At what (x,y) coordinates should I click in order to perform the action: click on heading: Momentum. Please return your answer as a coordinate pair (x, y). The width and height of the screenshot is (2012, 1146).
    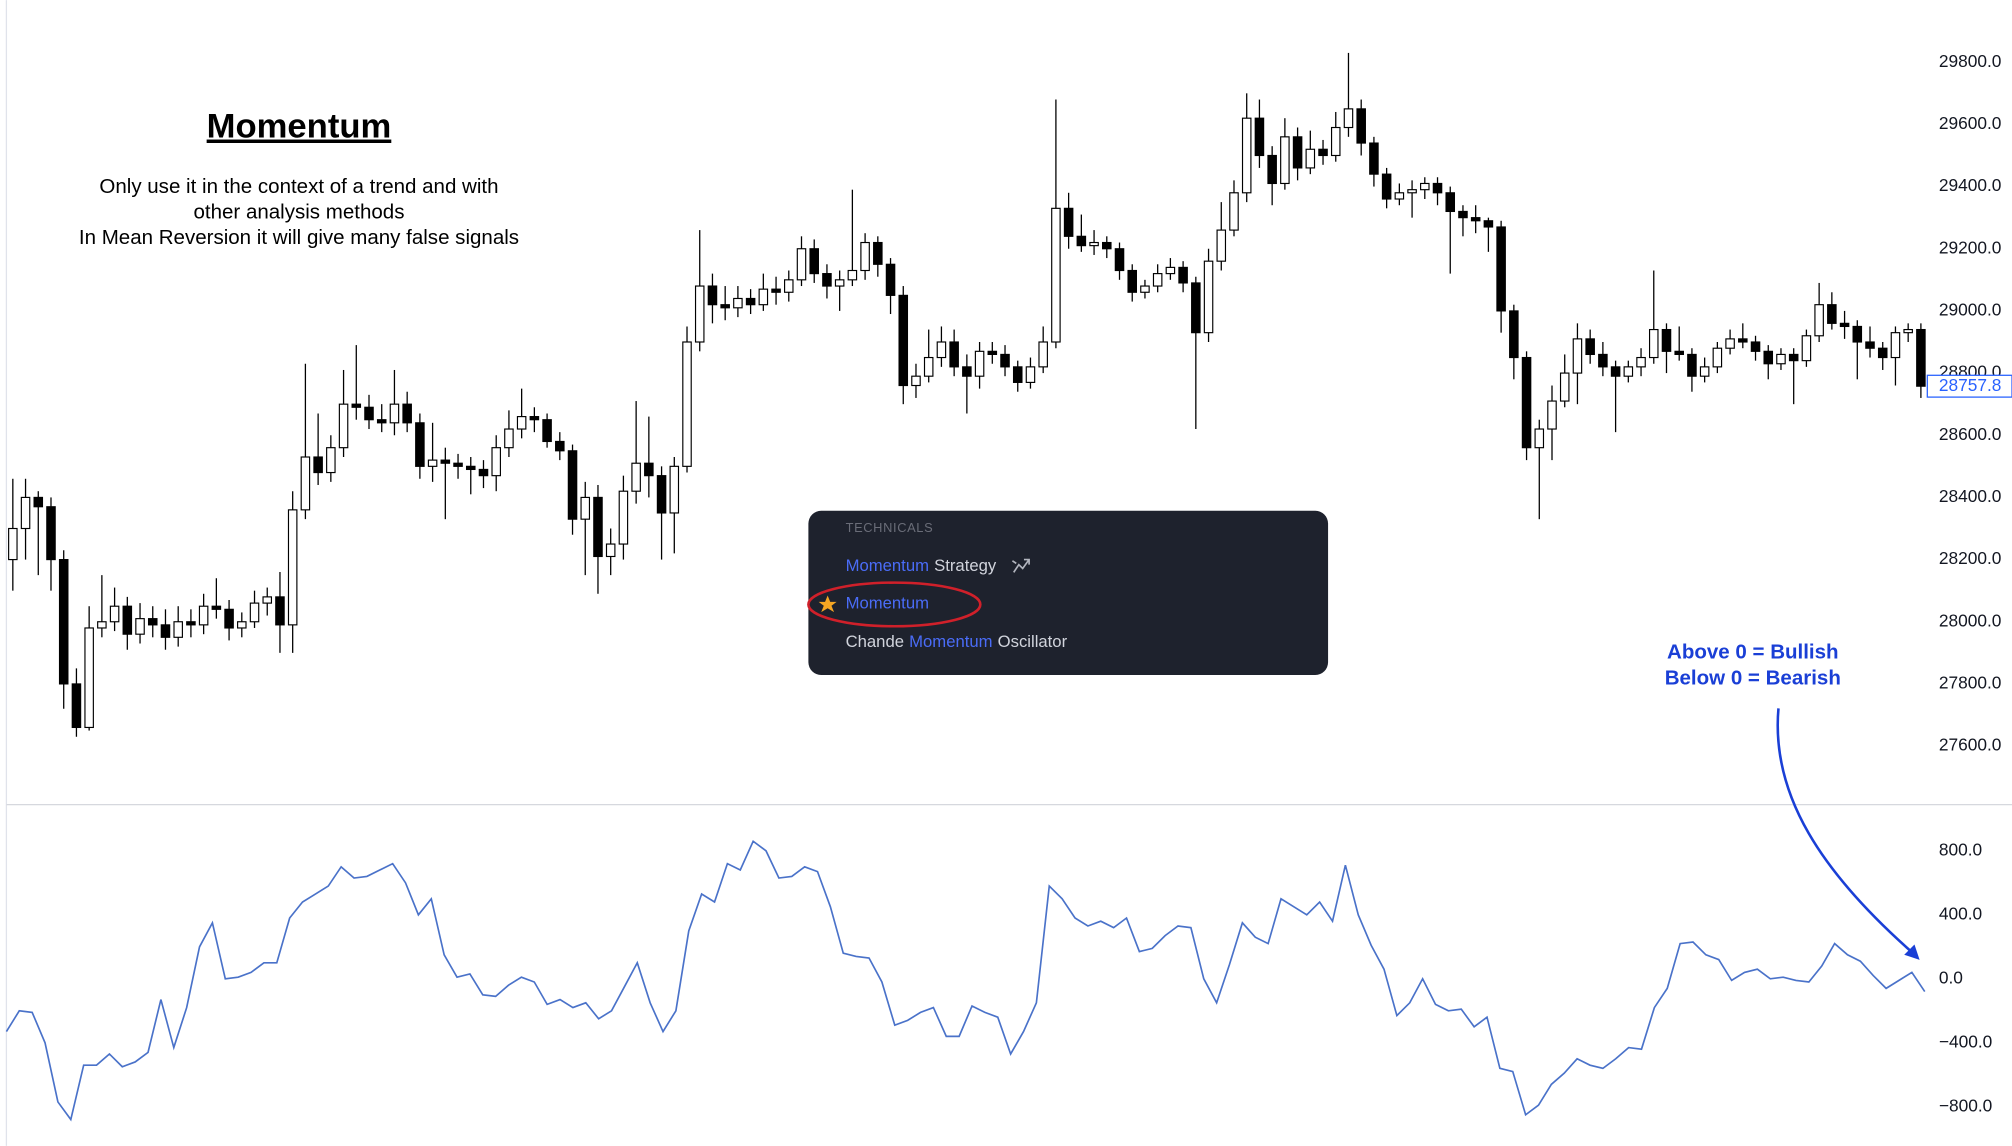
    Looking at the image, I should click on (299, 127).